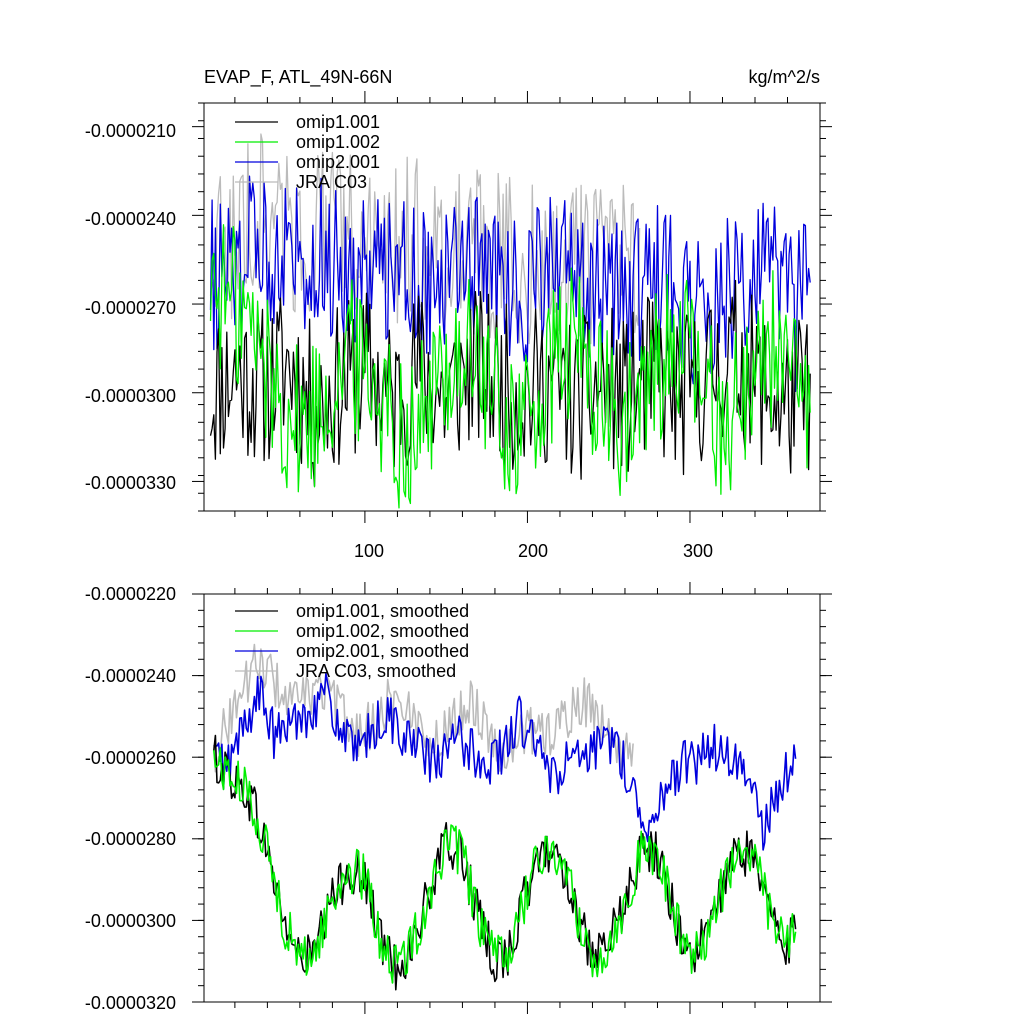 The height and width of the screenshot is (1024, 1024). I want to click on bottom-y-tick-label: -0.0000220, so click(130, 594).